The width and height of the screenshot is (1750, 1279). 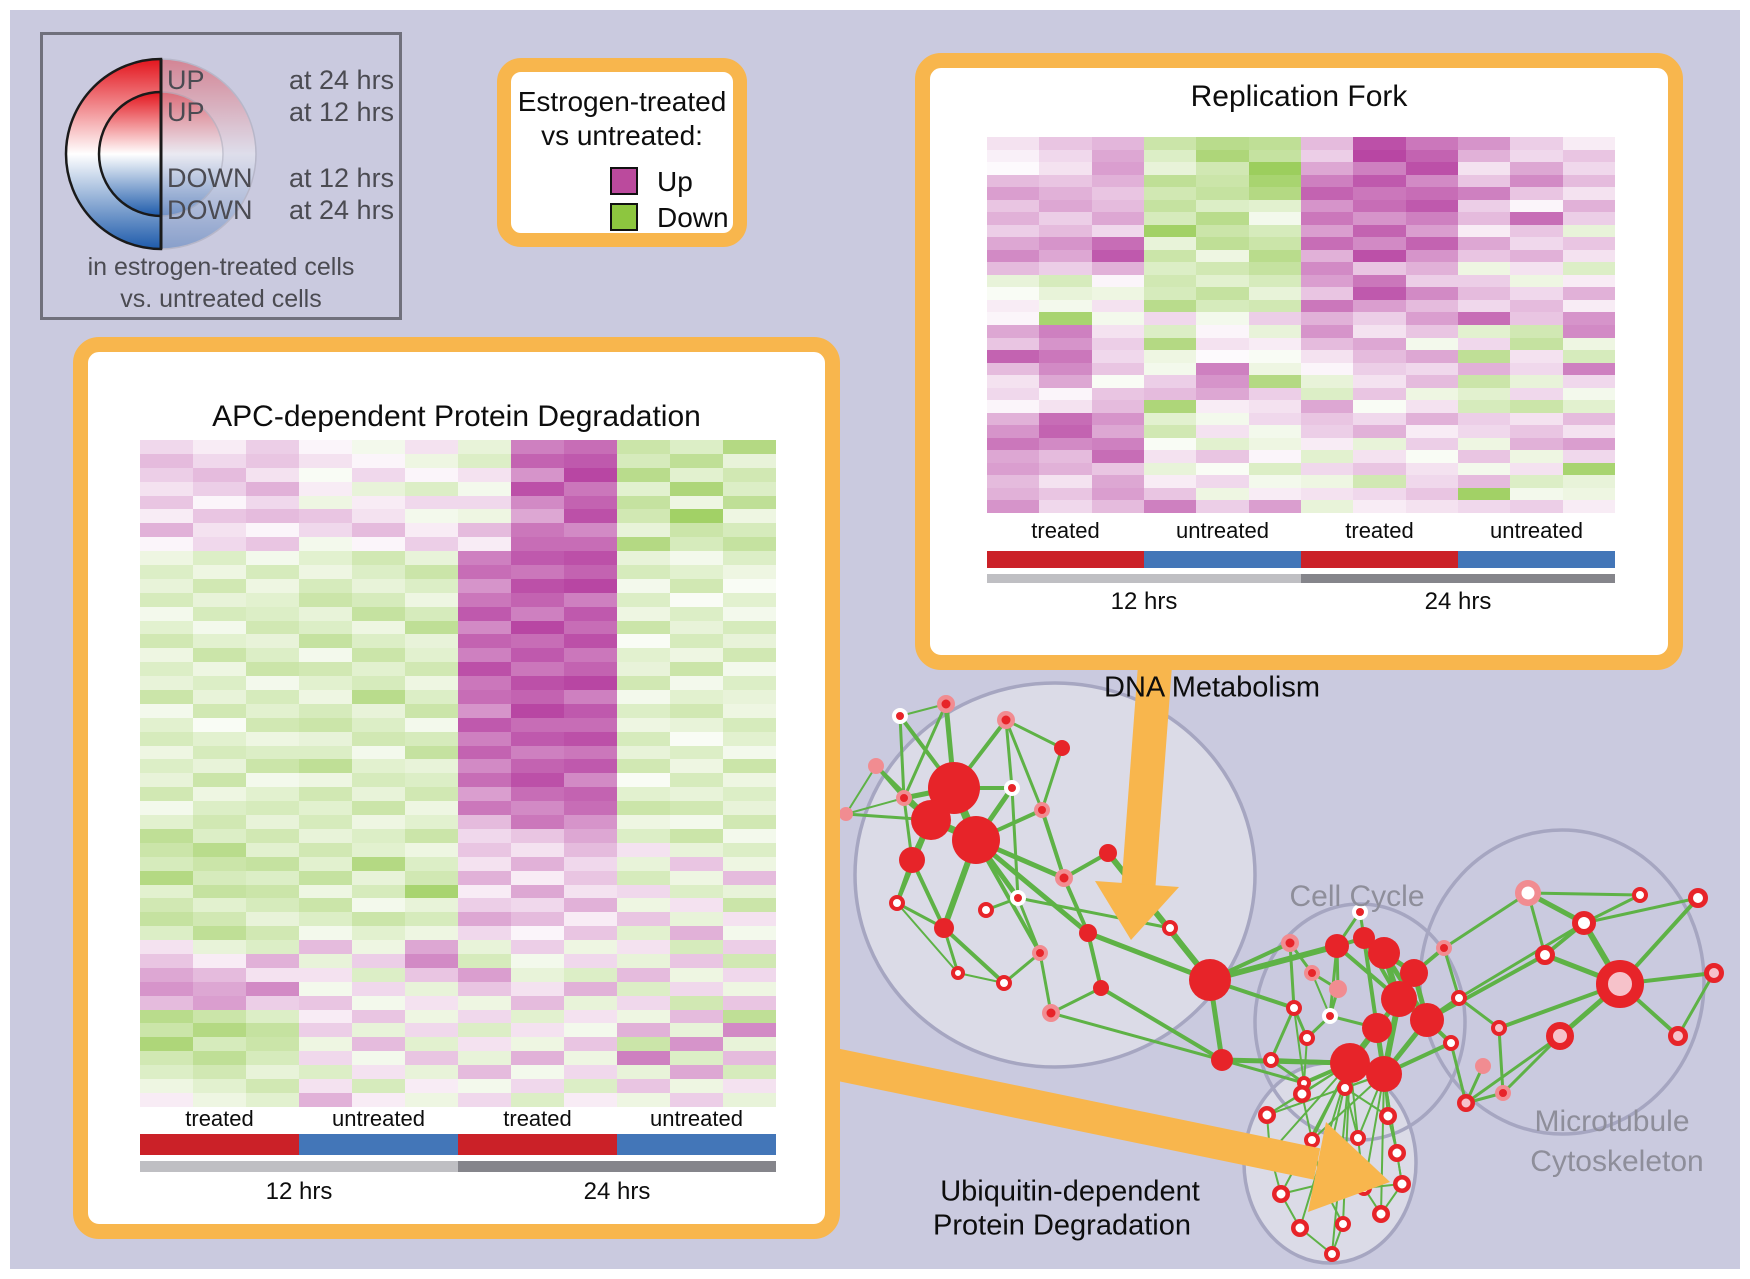 What do you see at coordinates (1458, 601) in the screenshot?
I see `rf-label-24hrs: 24 hrs` at bounding box center [1458, 601].